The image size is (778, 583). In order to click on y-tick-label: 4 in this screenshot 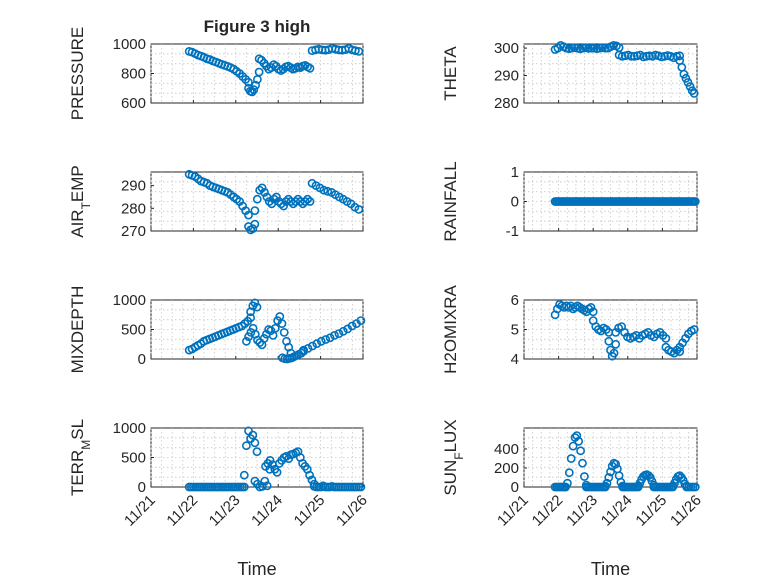, I will do `click(515, 359)`.